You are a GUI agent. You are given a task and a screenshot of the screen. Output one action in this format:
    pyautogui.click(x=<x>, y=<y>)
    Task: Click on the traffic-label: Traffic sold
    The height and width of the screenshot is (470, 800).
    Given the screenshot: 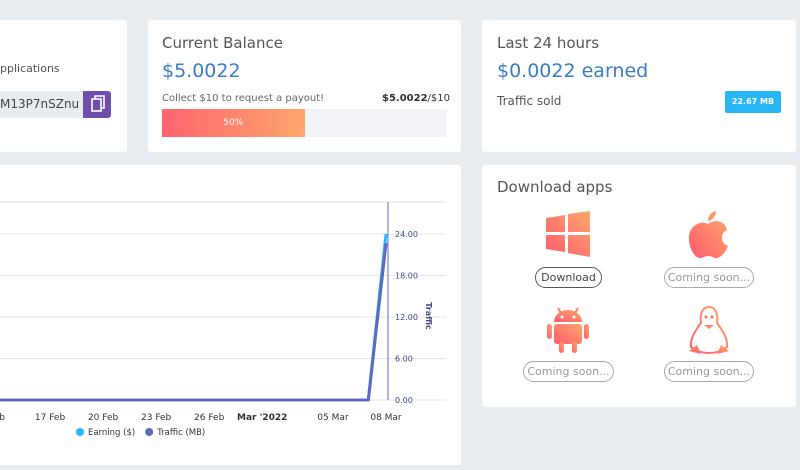 What is the action you would take?
    pyautogui.click(x=529, y=101)
    